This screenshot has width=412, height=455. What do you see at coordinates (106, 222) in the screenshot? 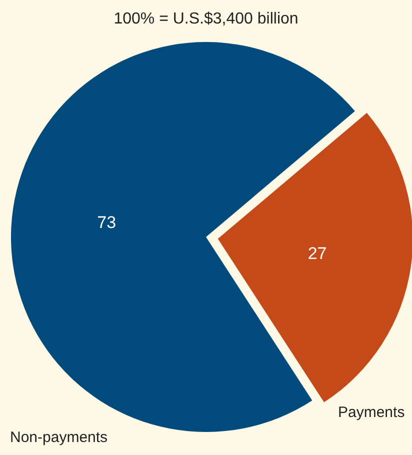
I see `data-label: 73` at bounding box center [106, 222].